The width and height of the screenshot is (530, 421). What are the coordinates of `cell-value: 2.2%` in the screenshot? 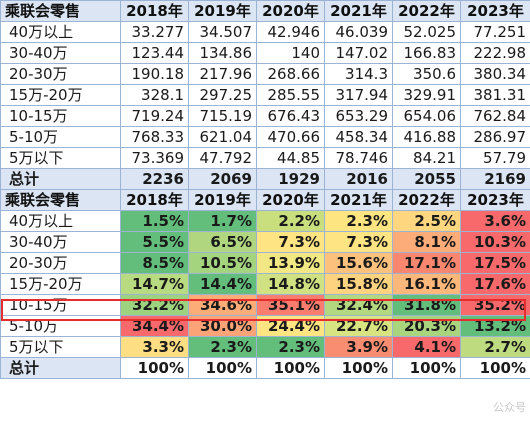 It's located at (290, 221).